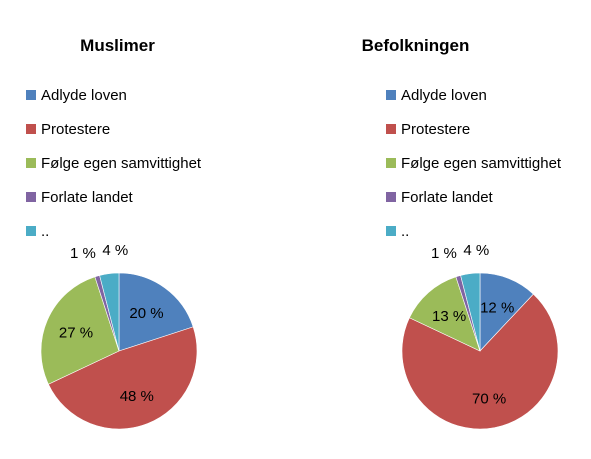 The image size is (591, 459). Describe the element at coordinates (117, 45) in the screenshot. I see `chart-title: Muslimer` at that location.